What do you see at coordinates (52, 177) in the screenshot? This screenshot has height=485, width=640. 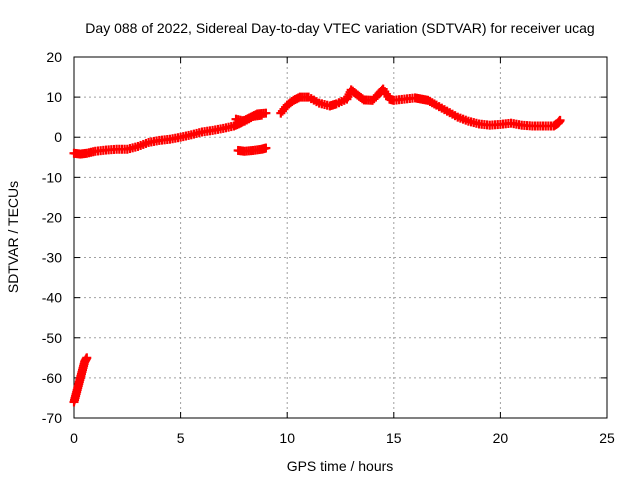 I see `y-tick-label: -10` at bounding box center [52, 177].